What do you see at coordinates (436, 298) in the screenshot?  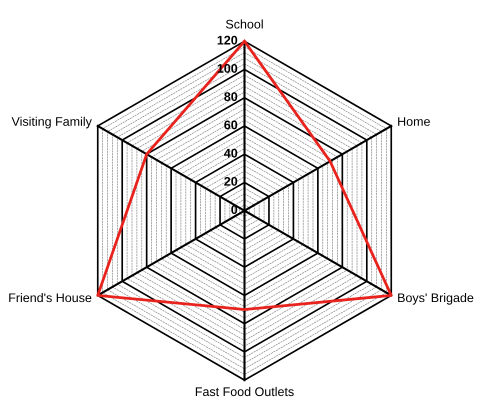 I see `spoke-label: Boys' Brigade` at bounding box center [436, 298].